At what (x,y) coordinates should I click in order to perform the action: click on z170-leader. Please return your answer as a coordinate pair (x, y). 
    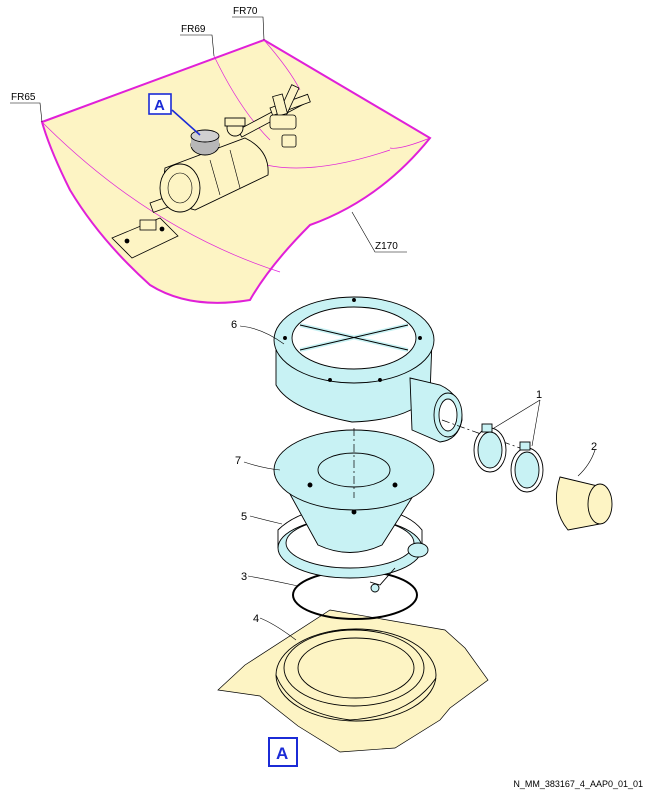
    Looking at the image, I should click on (379, 232).